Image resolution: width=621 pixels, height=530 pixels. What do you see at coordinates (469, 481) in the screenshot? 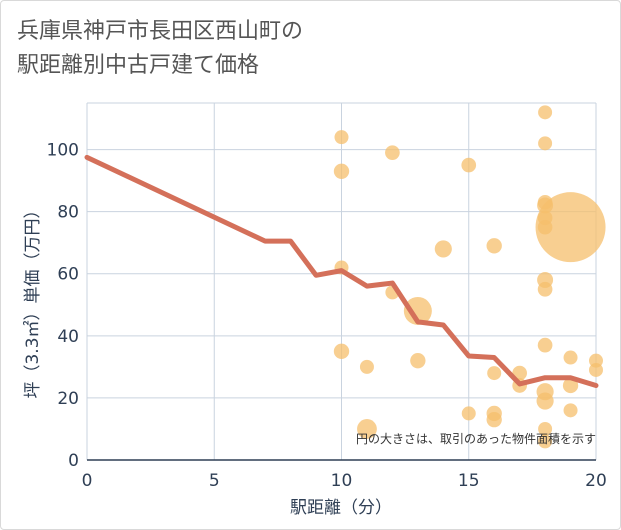
I see `x-tick-label: 15` at bounding box center [469, 481].